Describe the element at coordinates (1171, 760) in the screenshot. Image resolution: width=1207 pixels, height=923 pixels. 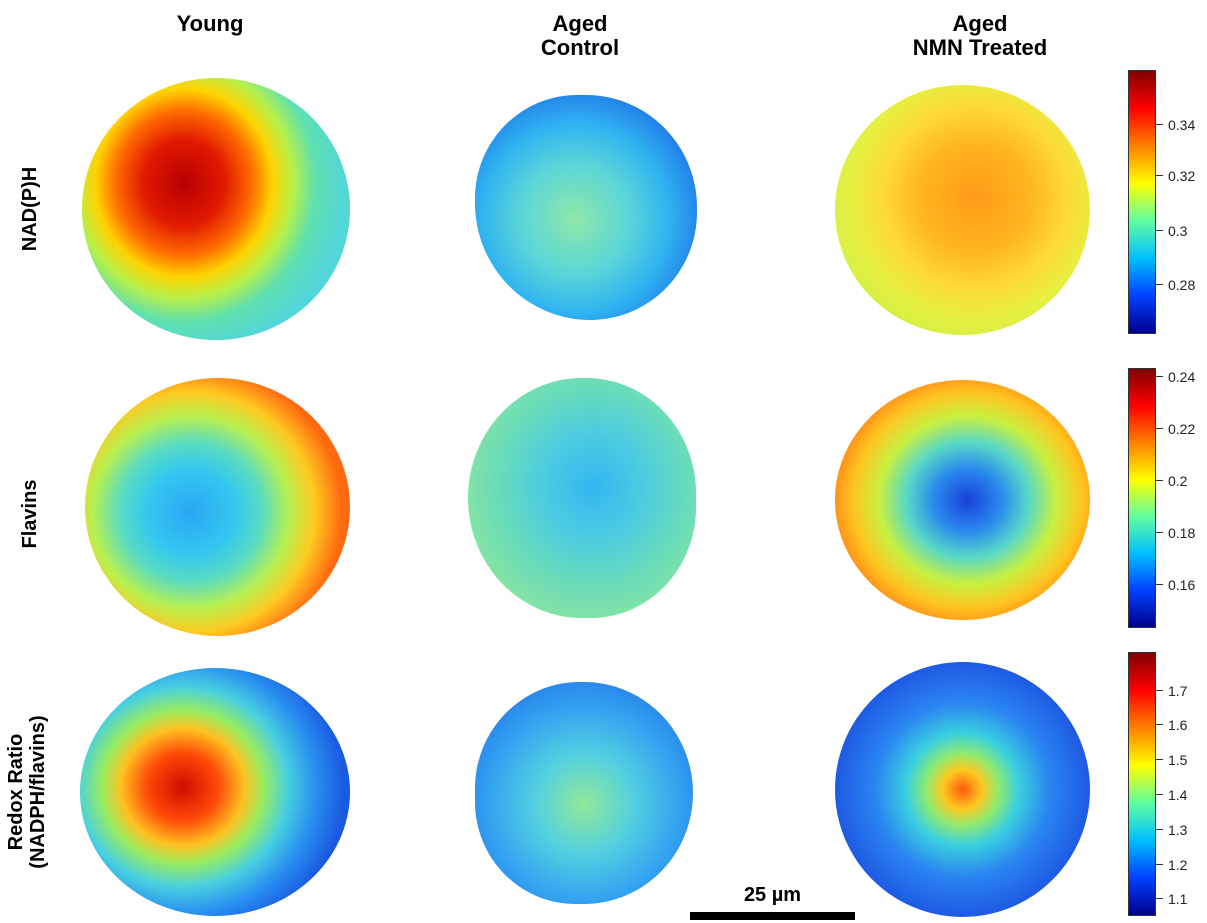
I see `tick-label: 1.5` at that location.